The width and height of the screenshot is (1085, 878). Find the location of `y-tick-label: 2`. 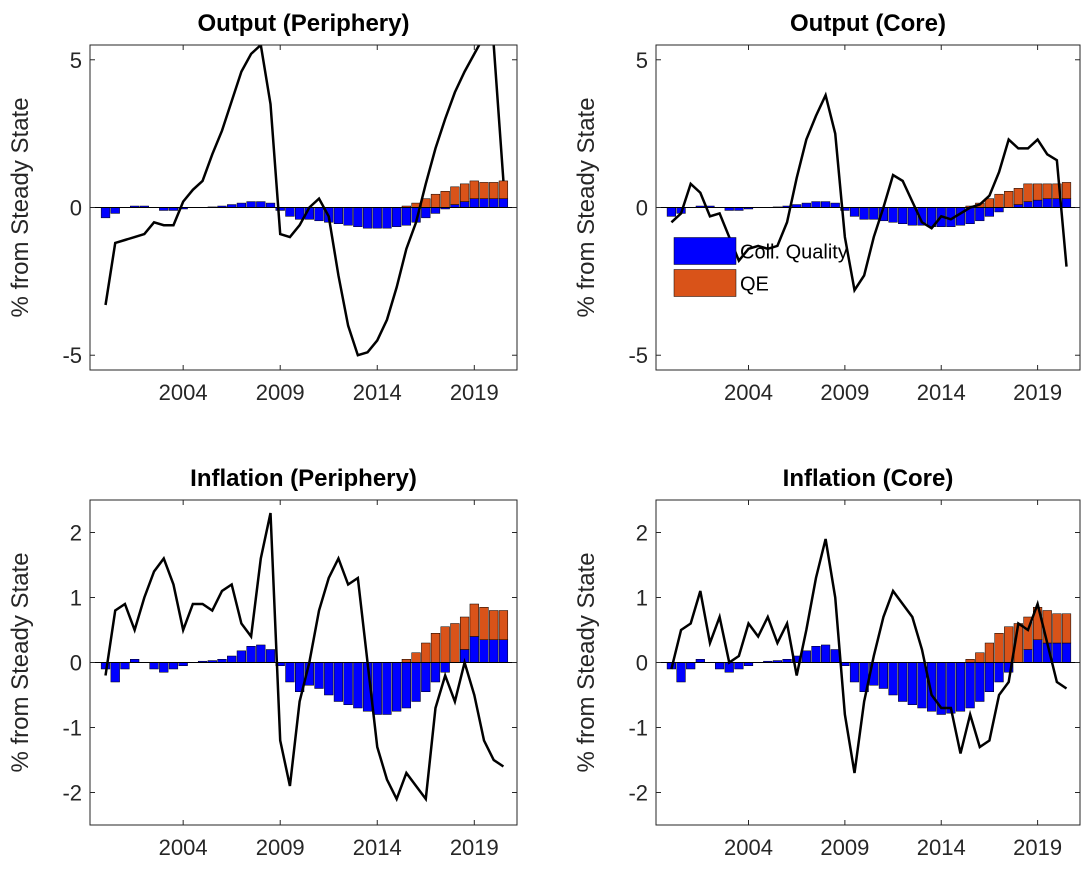

y-tick-label: 2 is located at coordinates (642, 533).